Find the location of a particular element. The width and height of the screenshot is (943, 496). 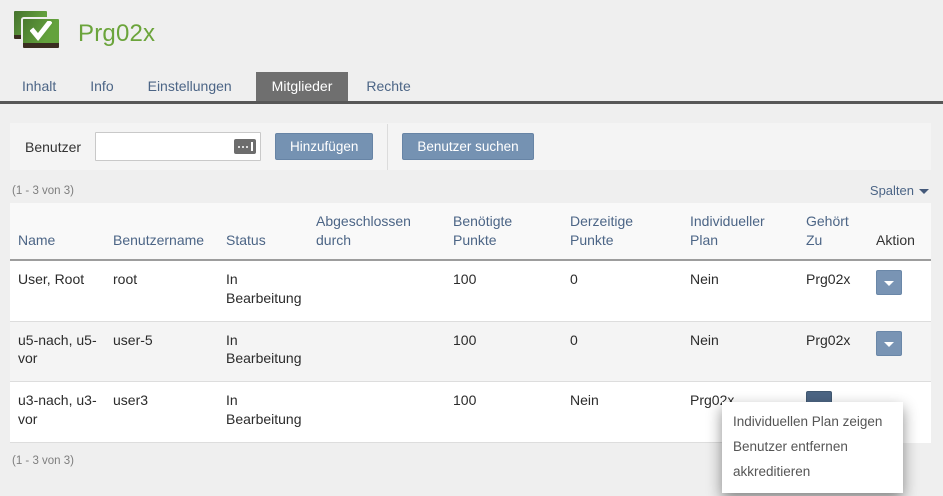

menu-item-accredit: akkreditieren is located at coordinates (772, 471).